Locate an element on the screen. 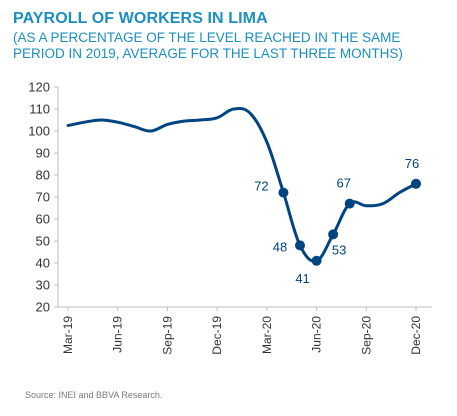 This screenshot has width=457, height=416. y-tick-label: 100 is located at coordinates (39, 131).